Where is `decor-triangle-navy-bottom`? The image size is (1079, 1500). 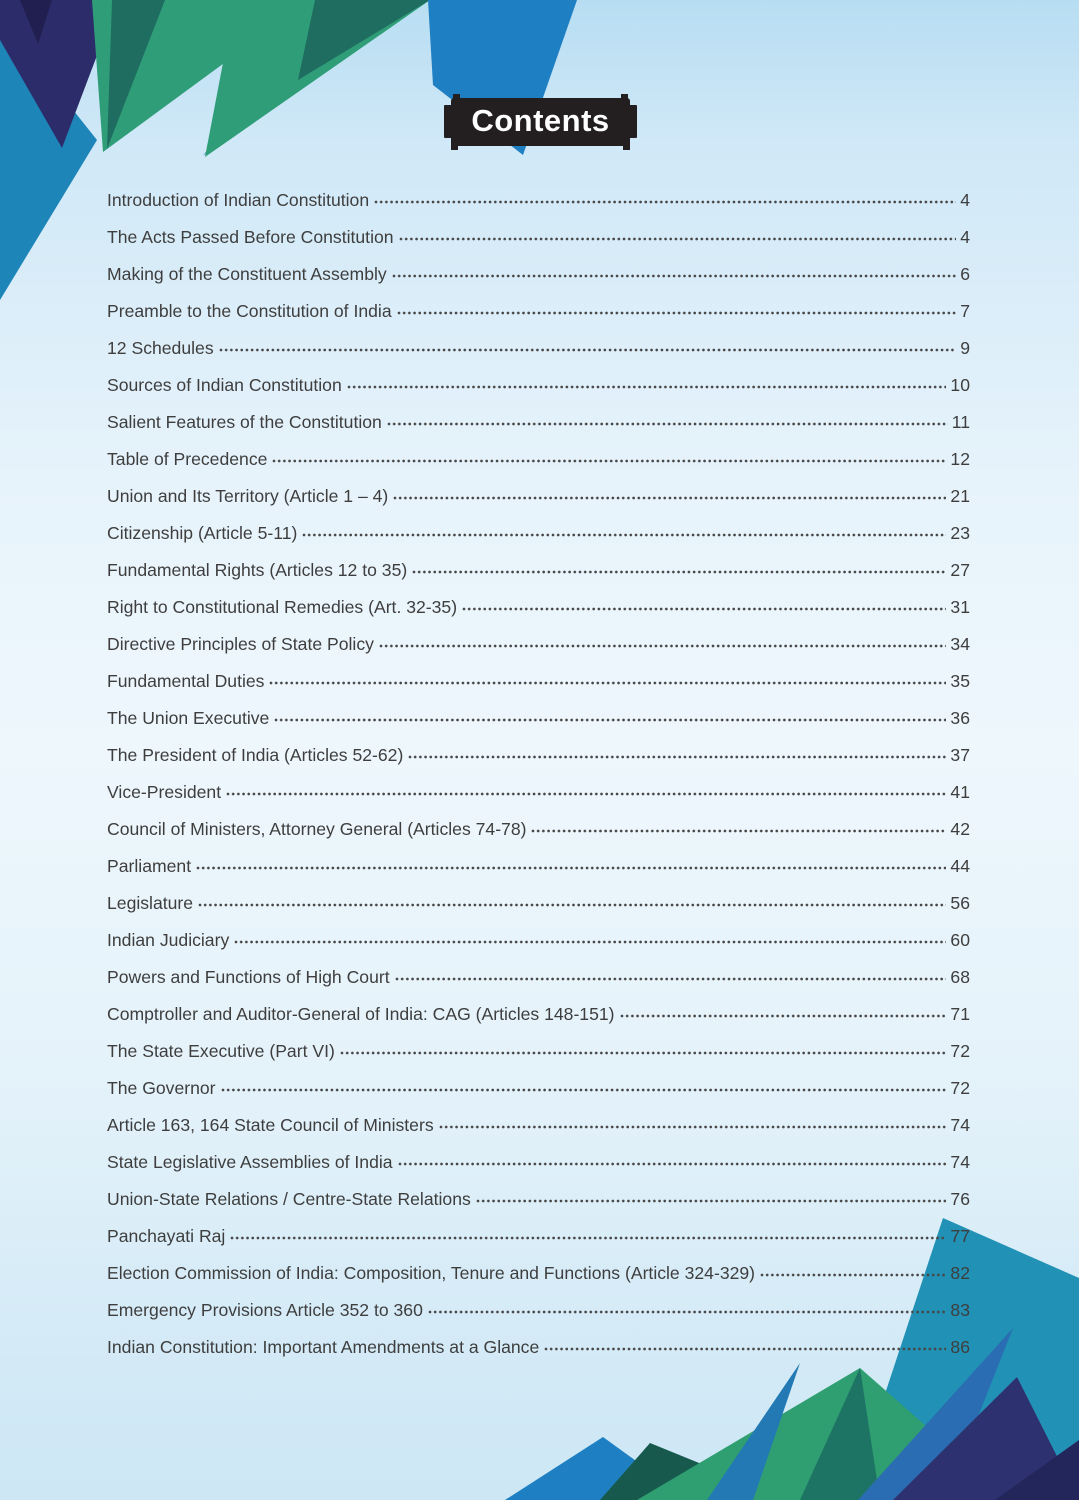 decor-triangle-navy-bottom is located at coordinates (986, 1438).